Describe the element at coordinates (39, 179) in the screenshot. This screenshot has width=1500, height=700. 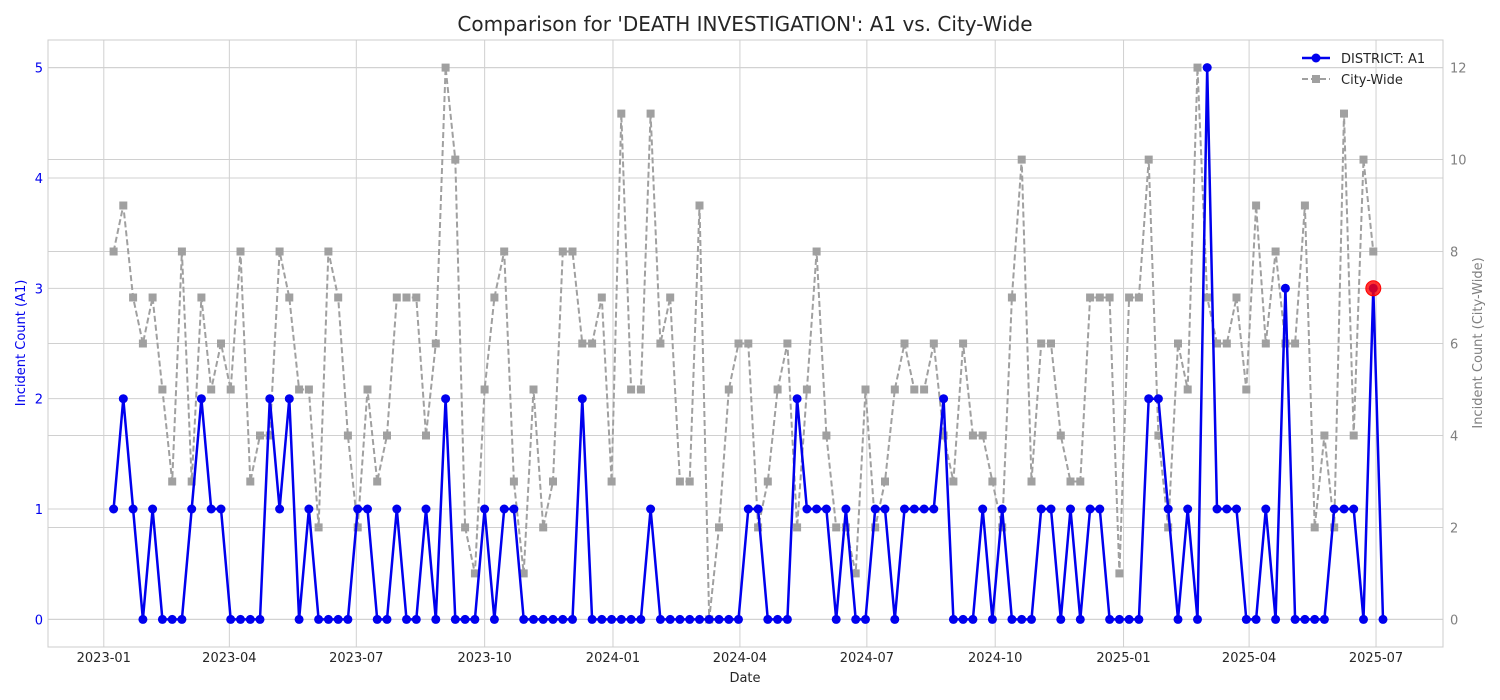
I see `left-y-tick-label: 4` at that location.